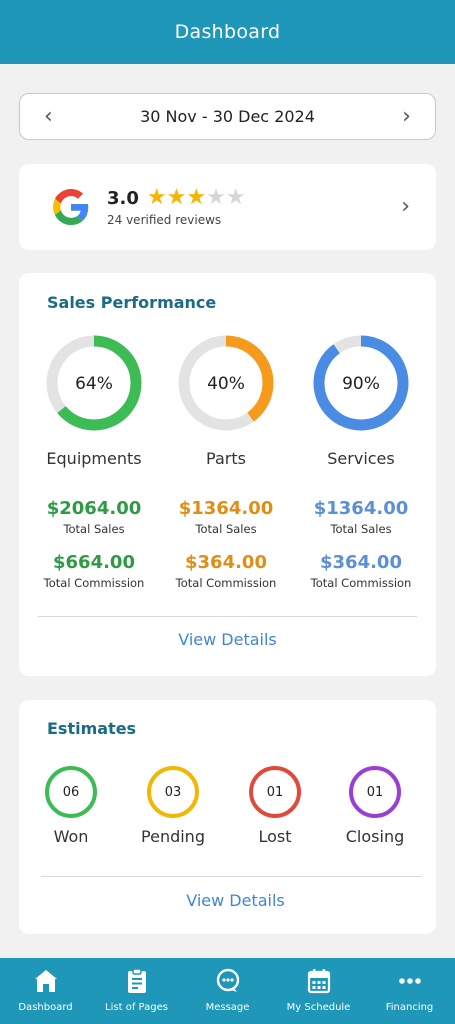 The width and height of the screenshot is (455, 1024). I want to click on date-range-label: 30 Nov - 30 Dec 2024, so click(227, 116).